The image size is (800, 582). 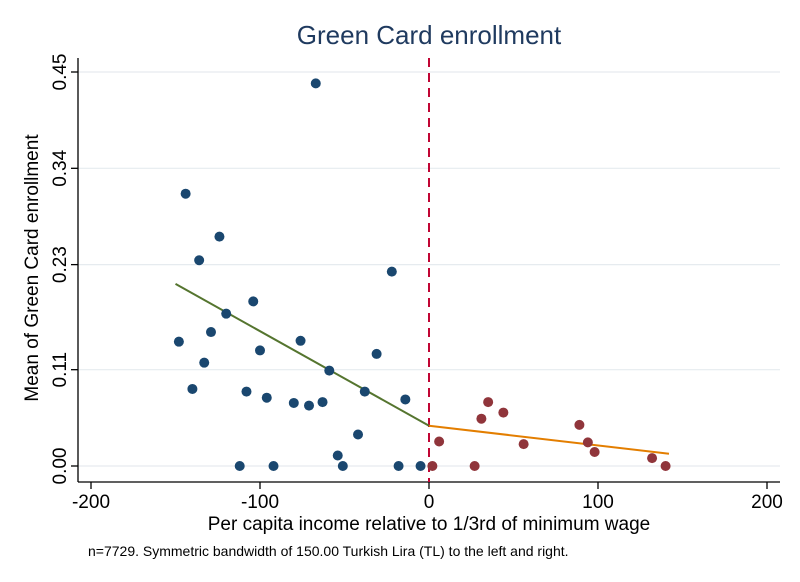 What do you see at coordinates (32, 268) in the screenshot?
I see `y-axis-label: Mean of Green Card enrollment` at bounding box center [32, 268].